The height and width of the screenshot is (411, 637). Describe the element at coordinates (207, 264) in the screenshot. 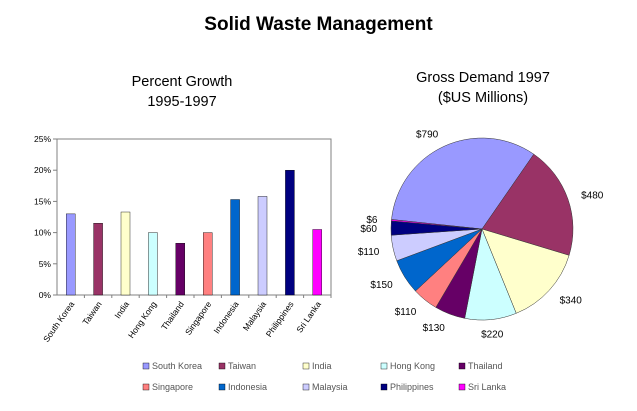

I see `bar-singapore` at that location.